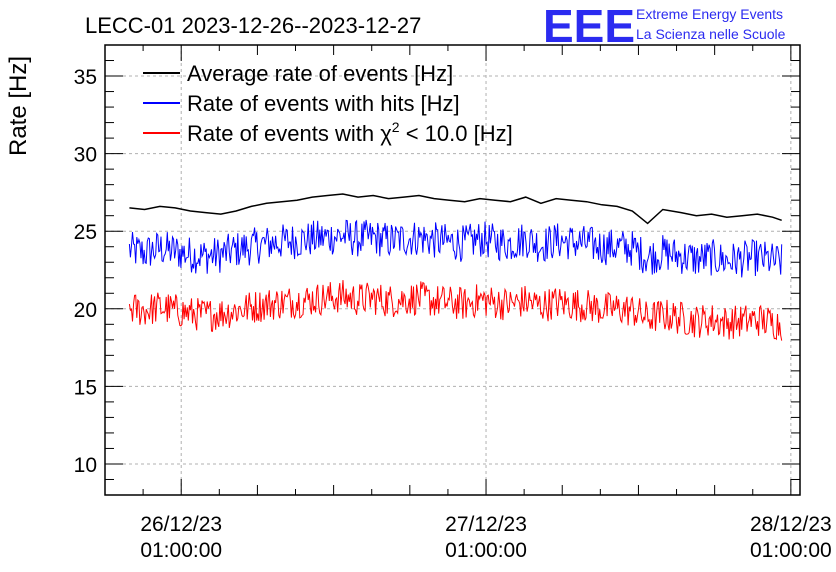 The height and width of the screenshot is (572, 836). Describe the element at coordinates (320, 73) in the screenshot. I see `legend-label-average: Average rate of events [Hz]` at that location.